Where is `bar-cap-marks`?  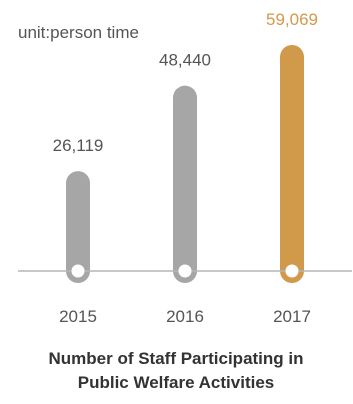 bar-cap-marks is located at coordinates (185, 271).